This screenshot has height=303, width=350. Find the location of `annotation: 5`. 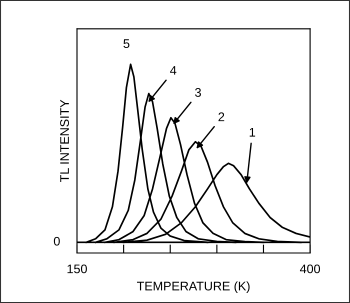

annotation: 5 is located at coordinates (126, 43).